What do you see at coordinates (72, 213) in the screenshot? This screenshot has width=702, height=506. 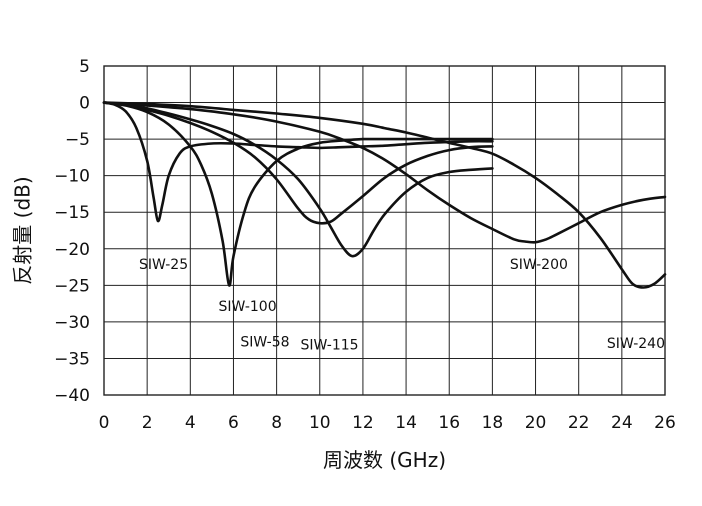 I see `y-tick-label: −15` at bounding box center [72, 213].